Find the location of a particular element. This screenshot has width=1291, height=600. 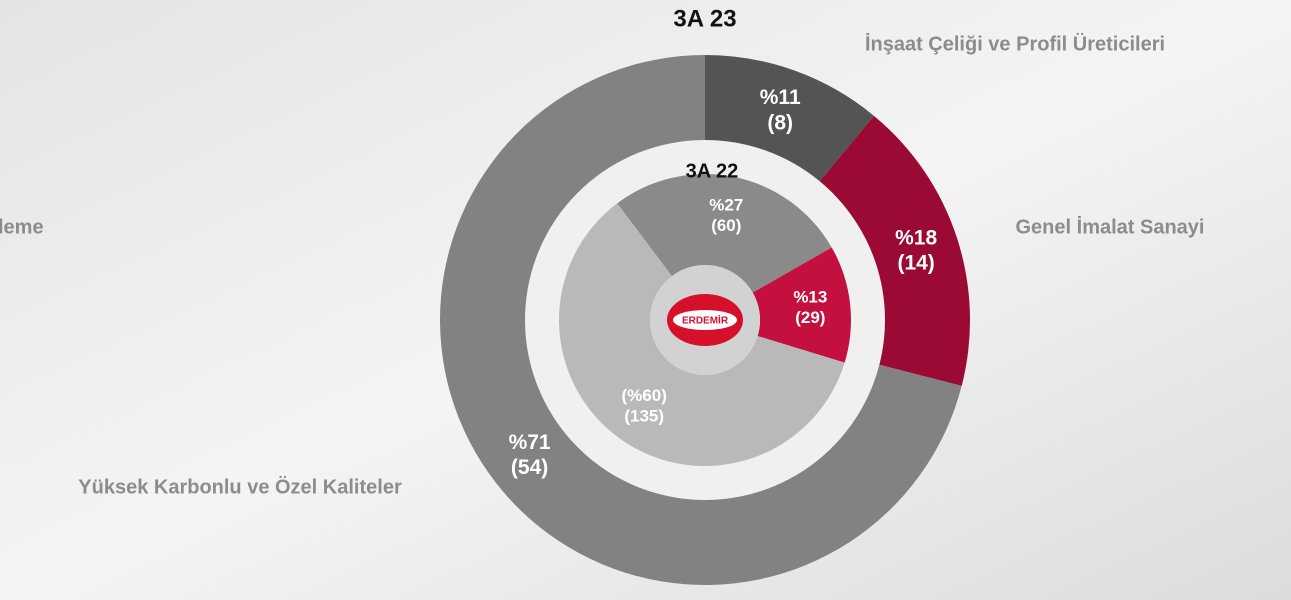

category-label: İnşaat Çeliği ve Profil Üreticileri is located at coordinates (1015, 43).